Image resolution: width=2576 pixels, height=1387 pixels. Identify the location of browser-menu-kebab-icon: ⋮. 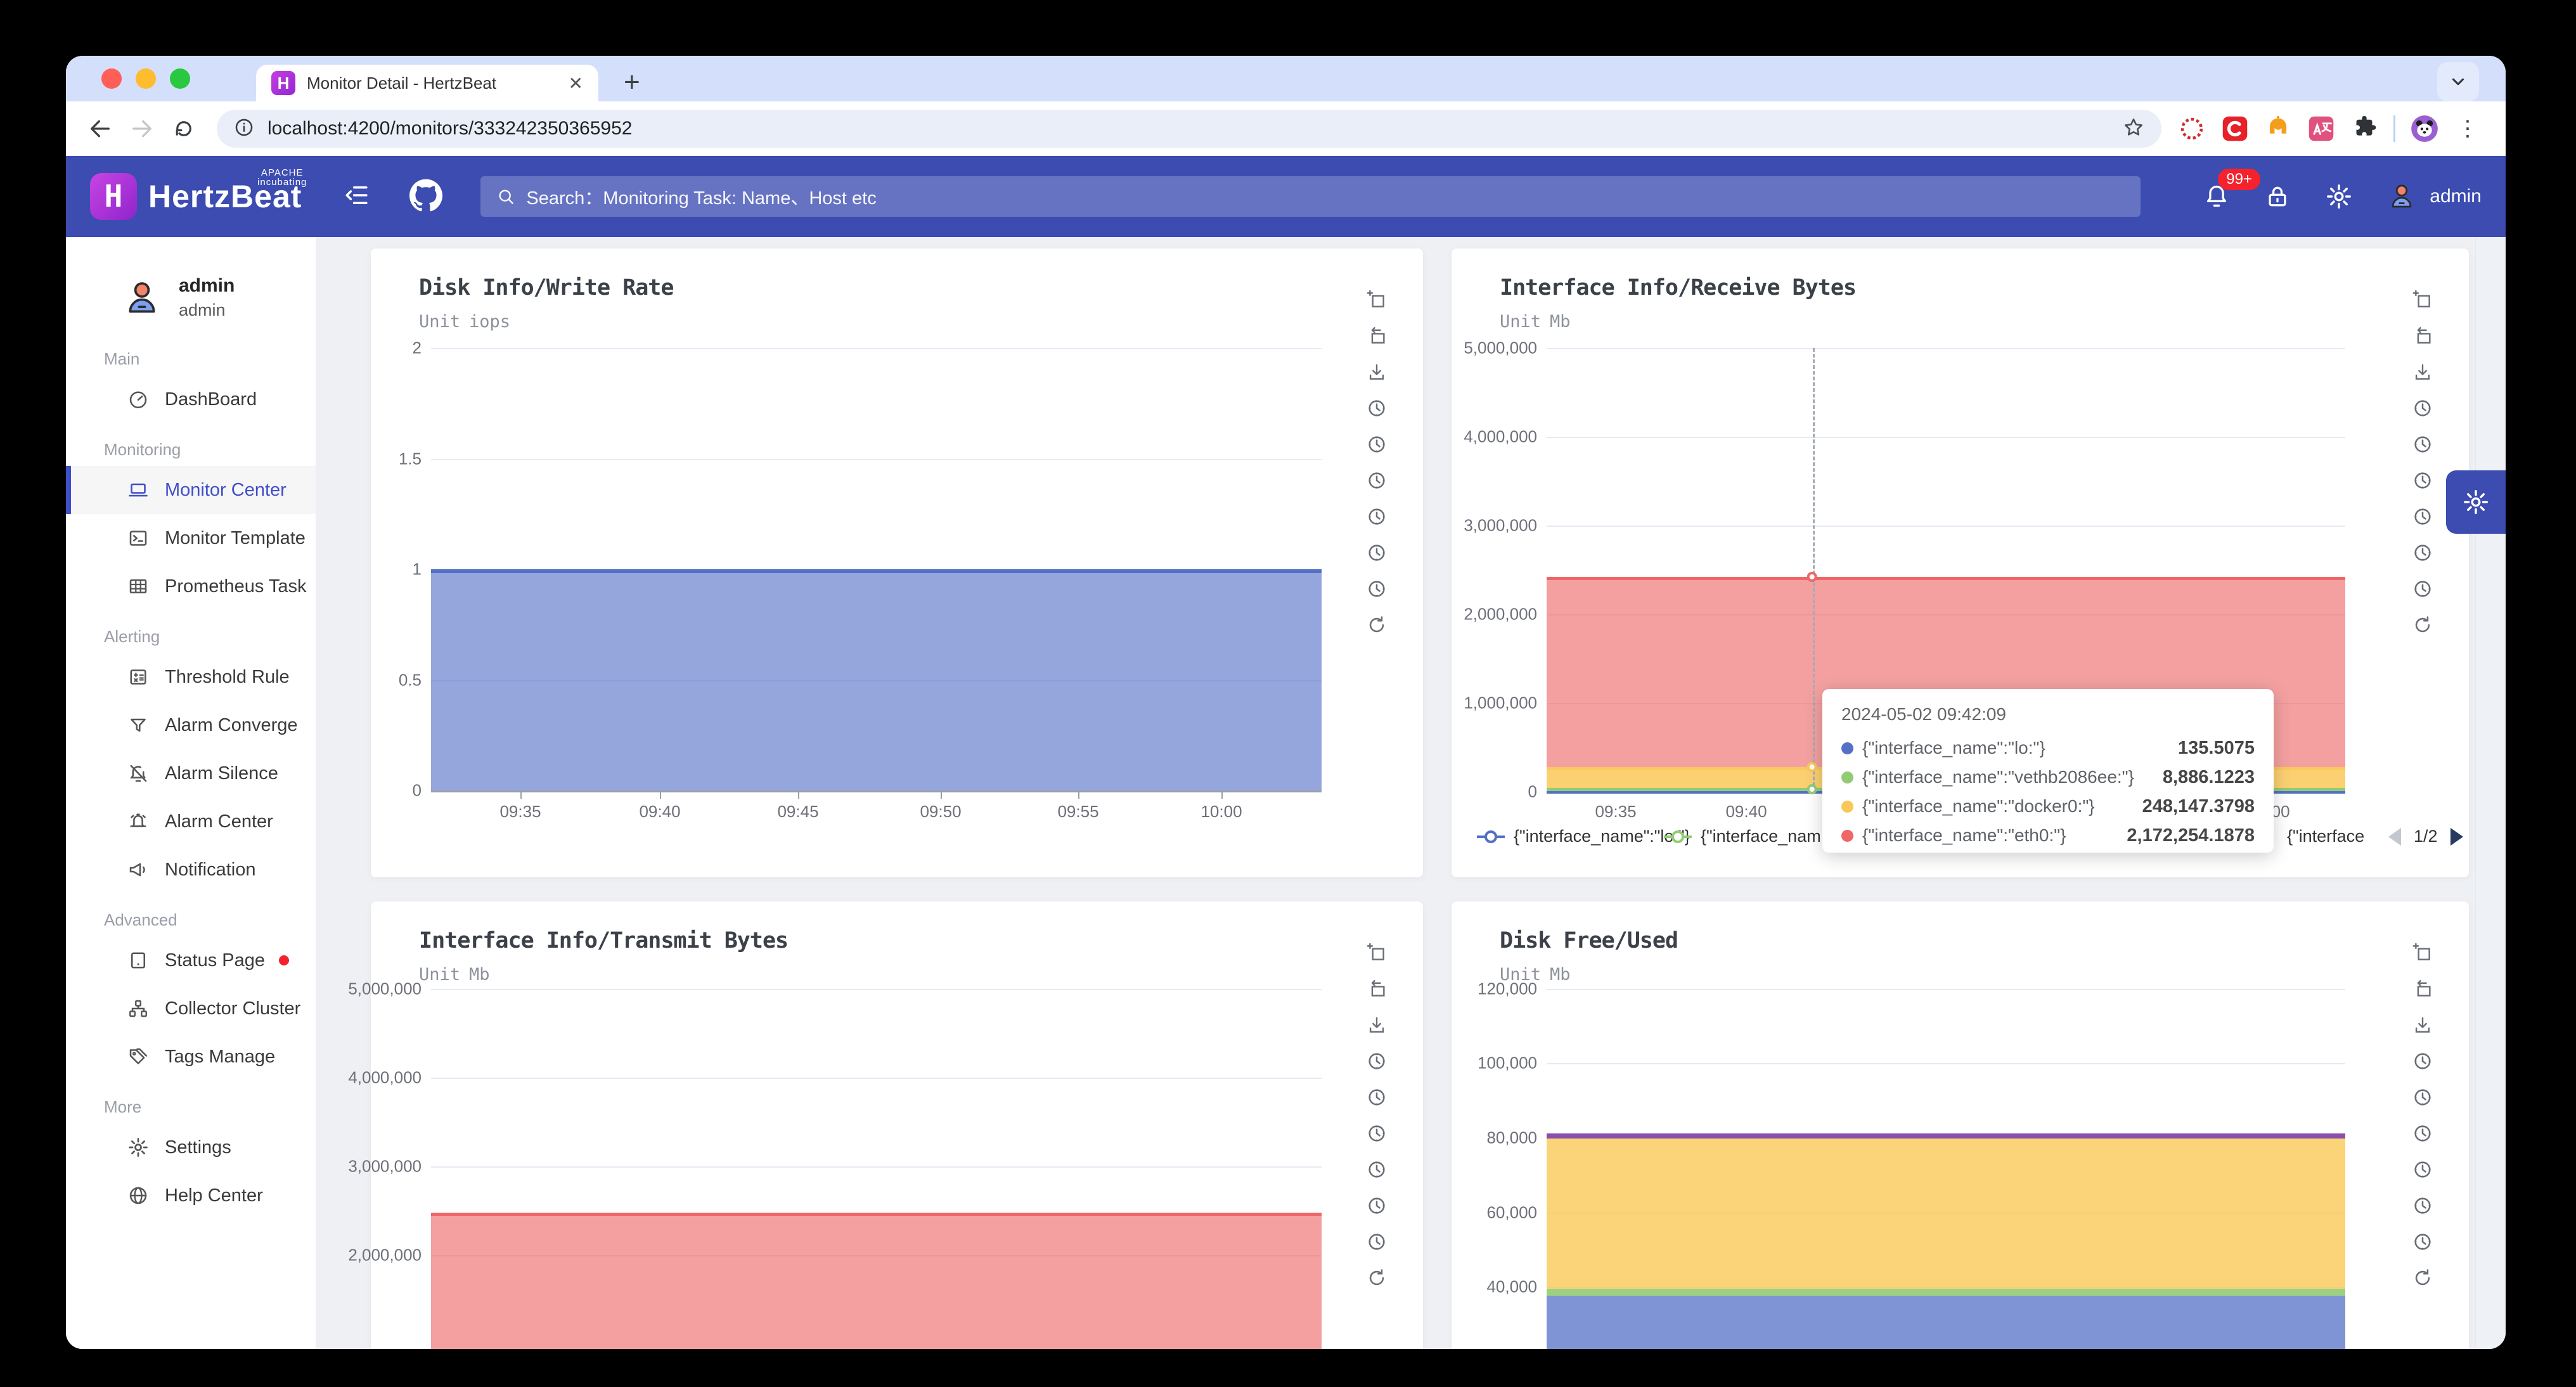
(2467, 129).